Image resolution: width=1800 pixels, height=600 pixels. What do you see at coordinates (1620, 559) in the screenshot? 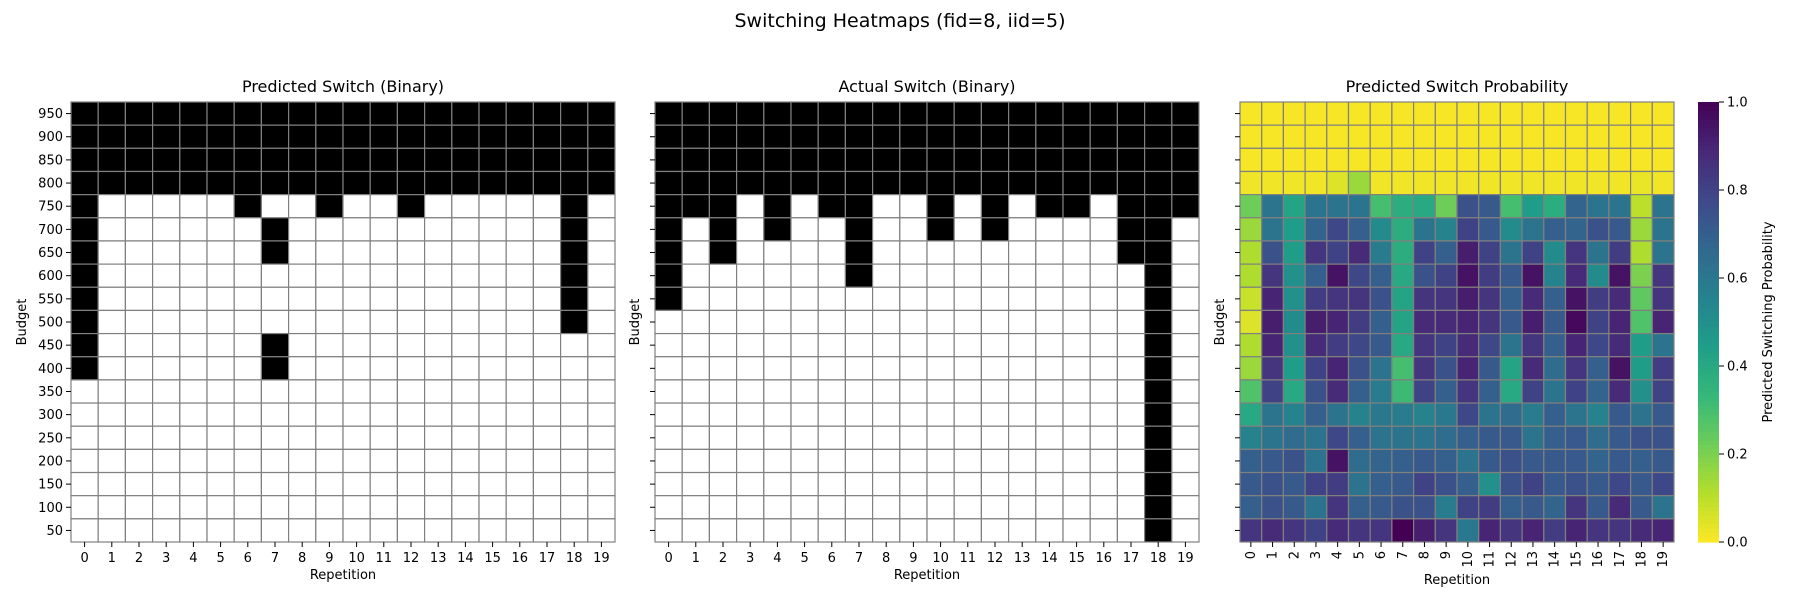
I see `x-tick-label: 17` at bounding box center [1620, 559].